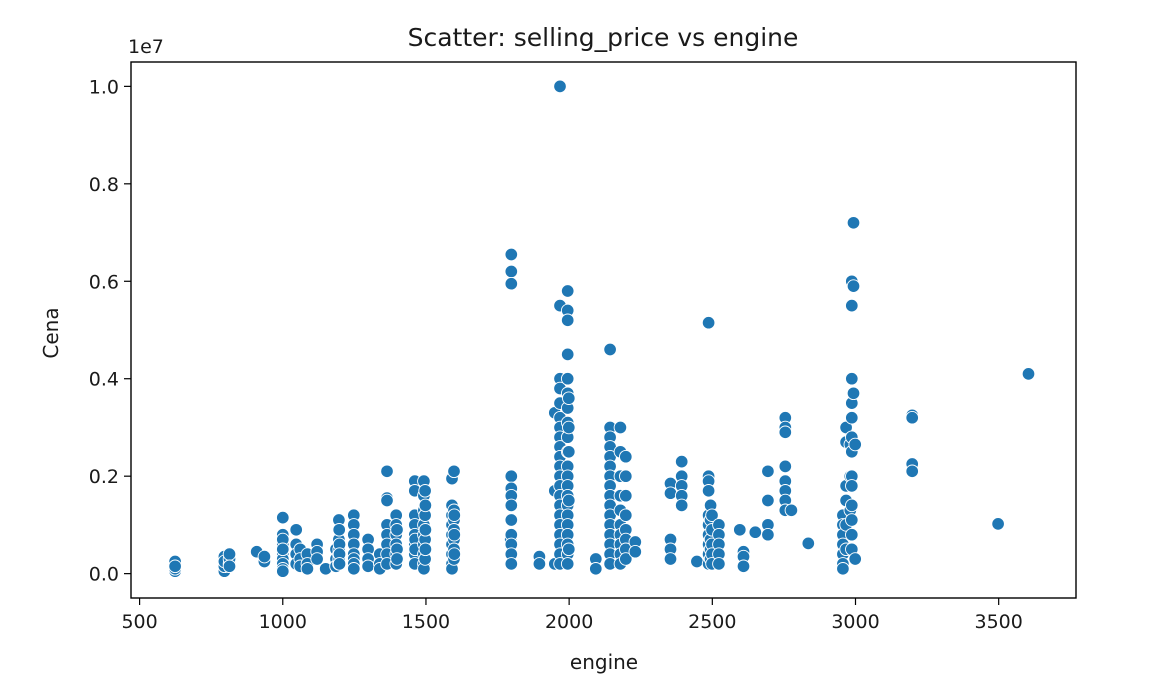 The height and width of the screenshot is (693, 1166). I want to click on x-tick-label: 2000, so click(569, 622).